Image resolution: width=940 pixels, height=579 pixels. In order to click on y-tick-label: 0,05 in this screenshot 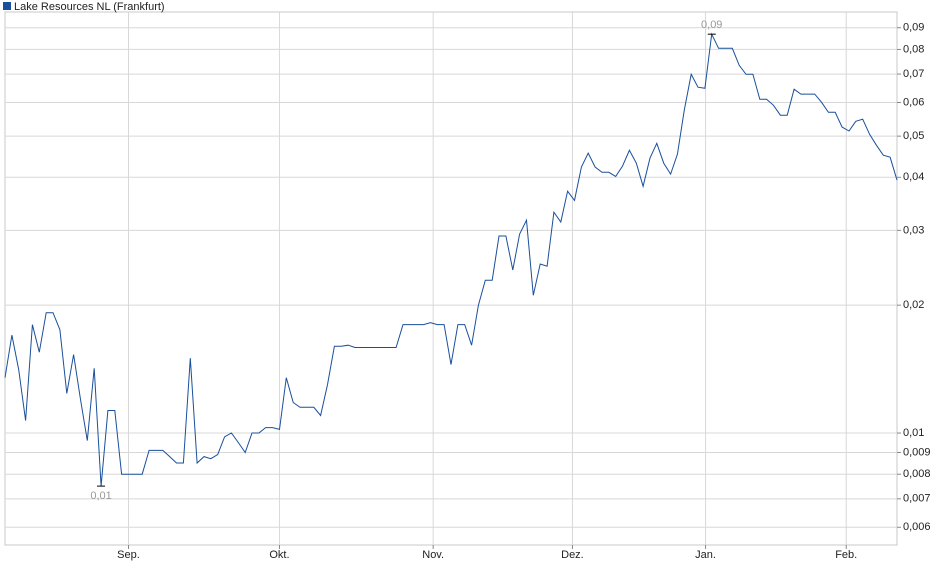, I will do `click(913, 136)`.